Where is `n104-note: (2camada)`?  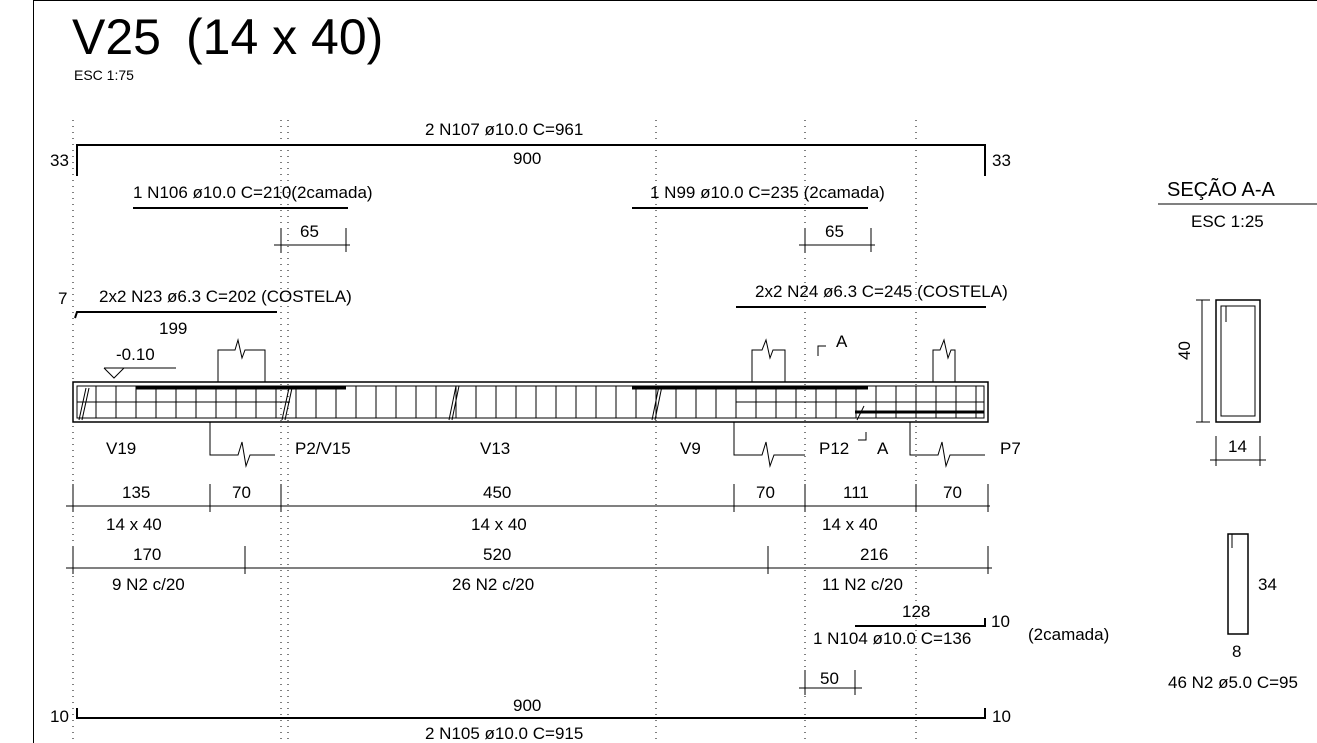
n104-note: (2camada) is located at coordinates (1069, 634).